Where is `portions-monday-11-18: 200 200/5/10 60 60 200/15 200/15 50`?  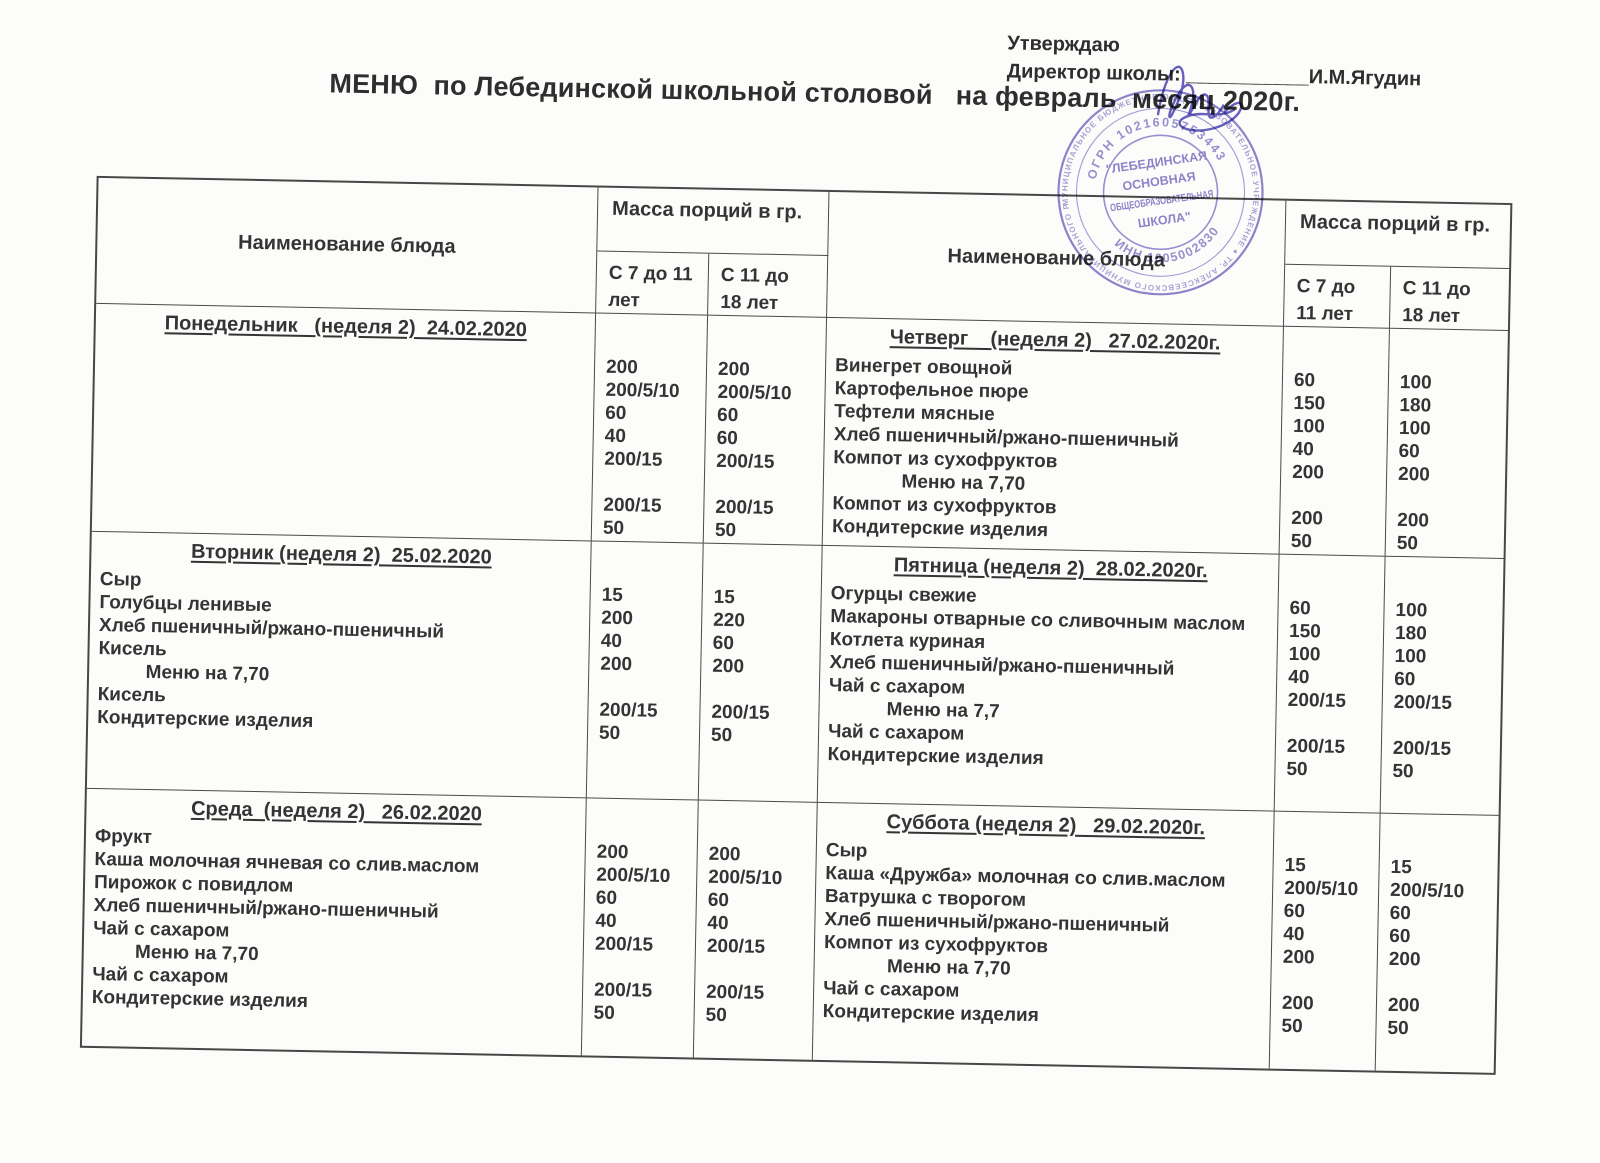 portions-monday-11-18: 200 200/5/10 60 60 200/15 200/15 50 is located at coordinates (765, 430).